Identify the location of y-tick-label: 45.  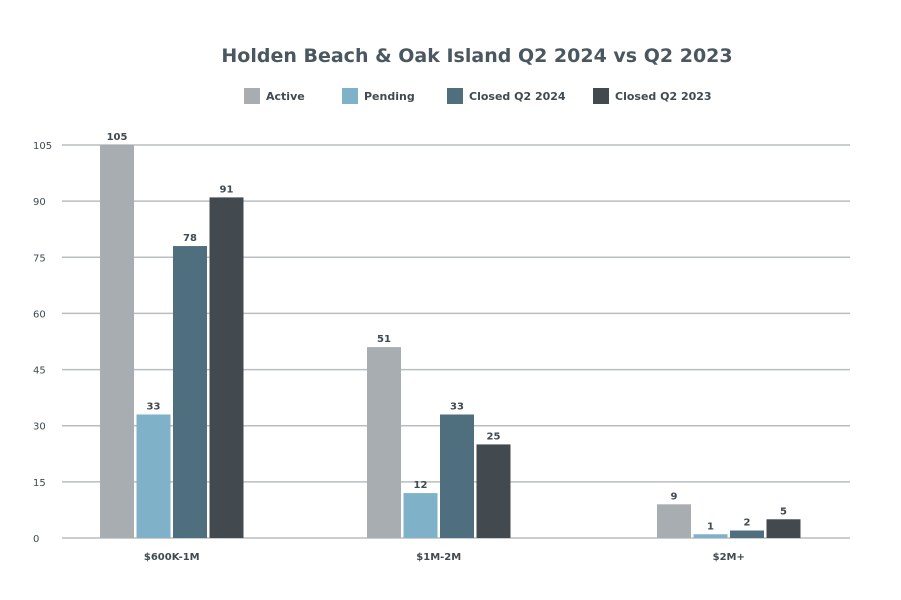
(39, 371).